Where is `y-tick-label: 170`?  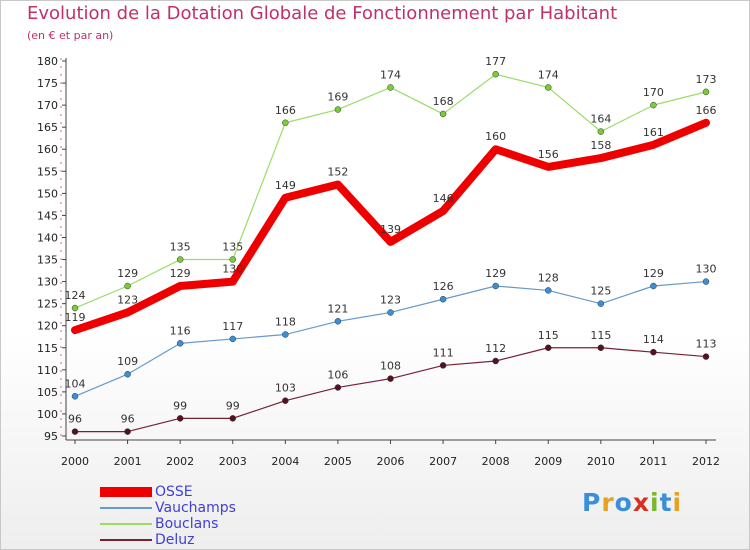
y-tick-label: 170 is located at coordinates (47, 105).